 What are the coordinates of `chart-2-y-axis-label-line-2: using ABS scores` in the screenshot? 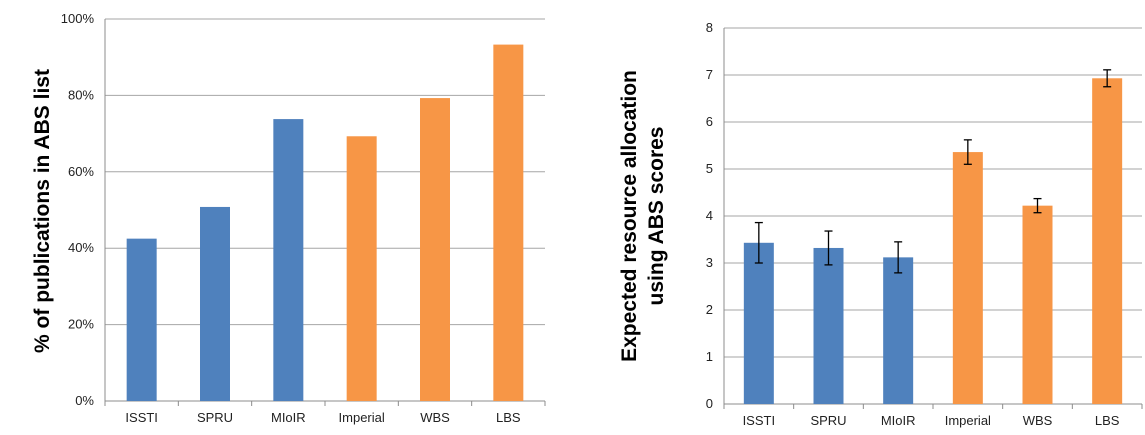 It's located at (656, 216).